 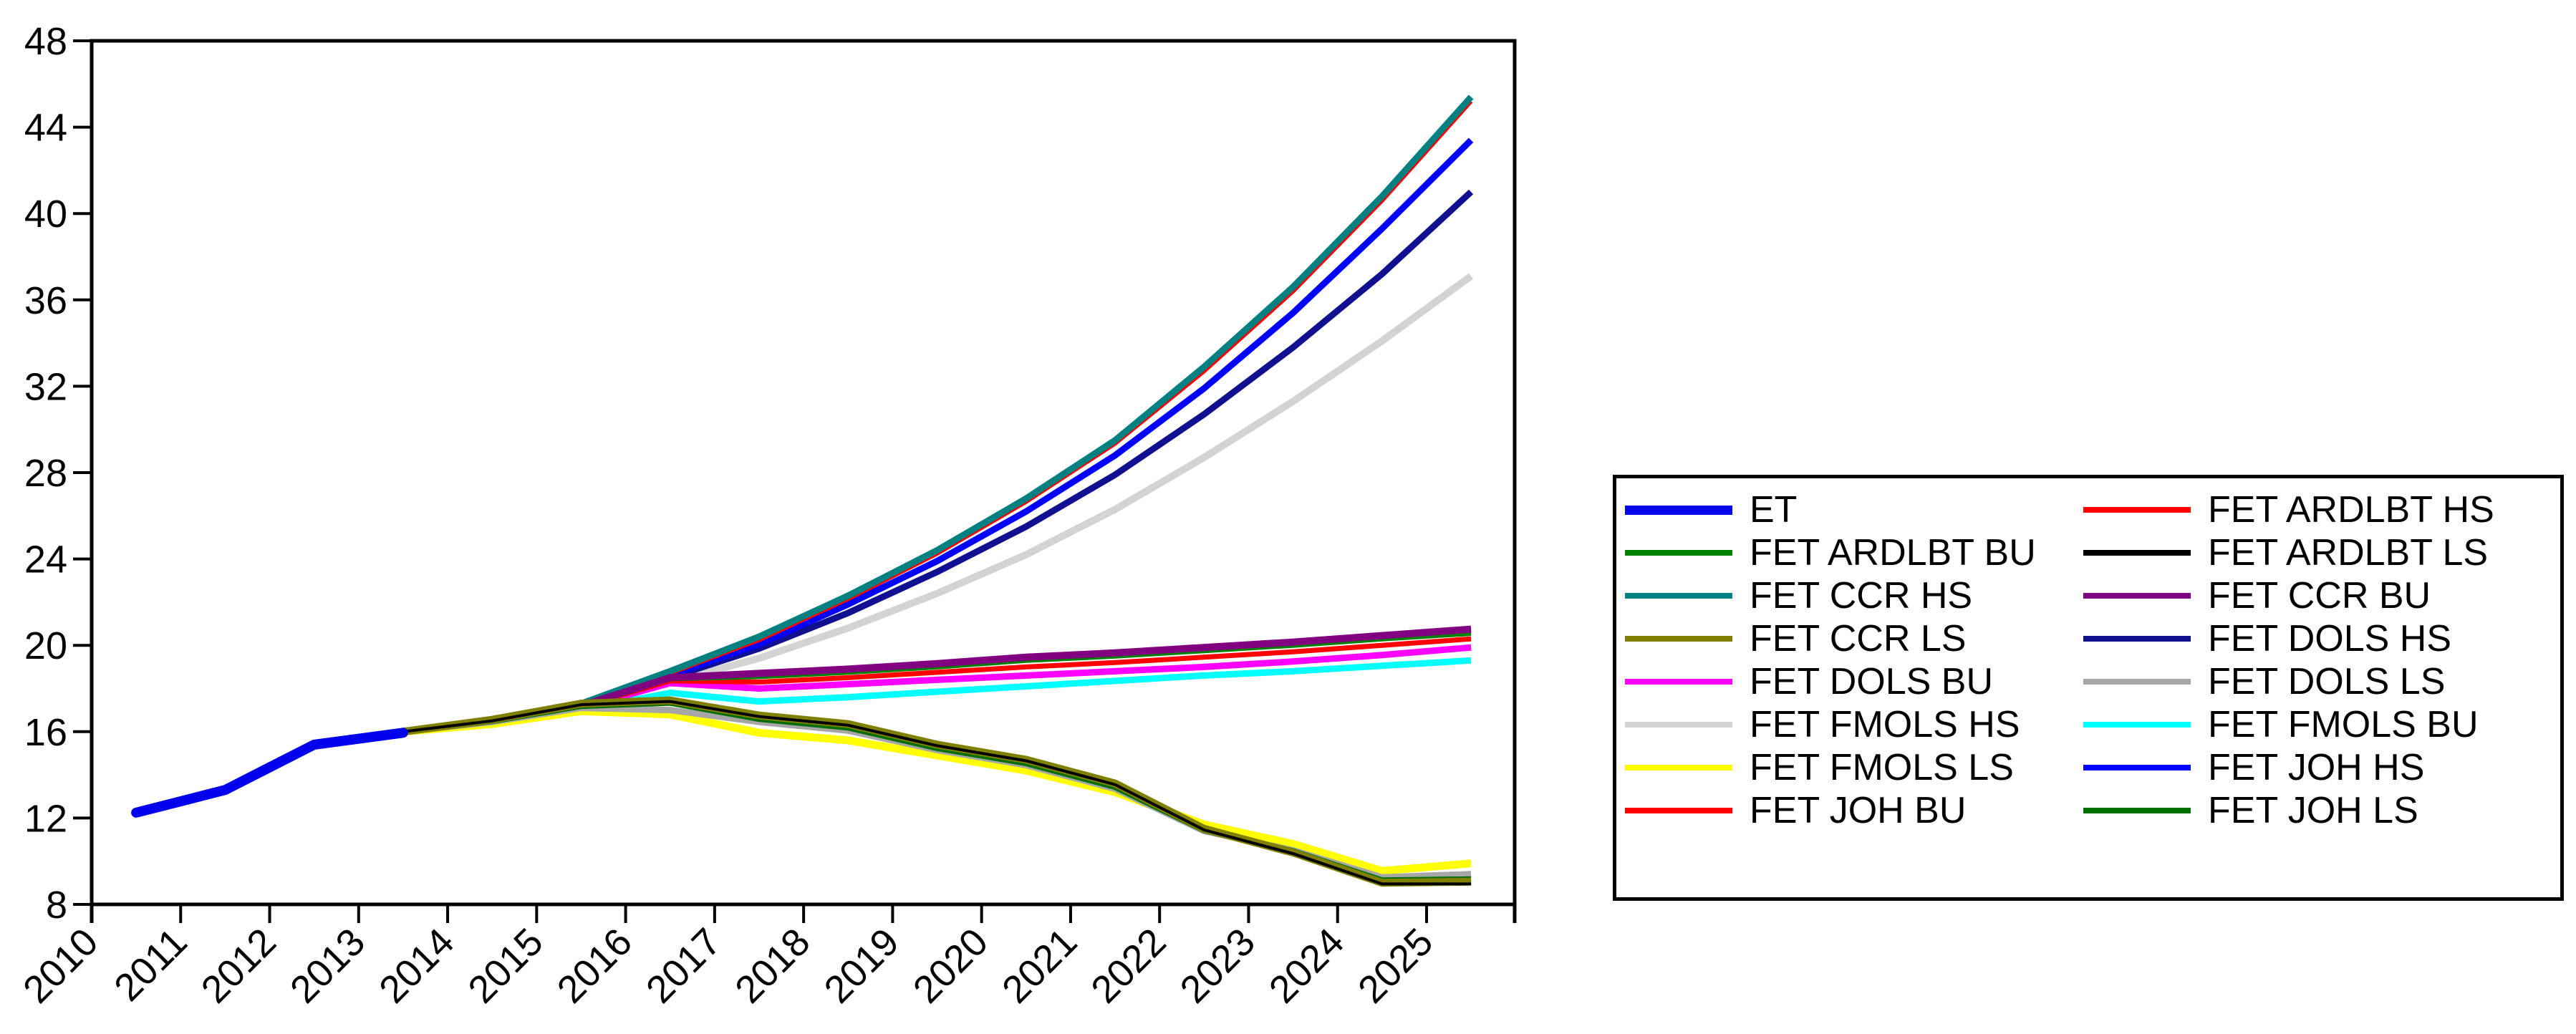 I want to click on legend-entry-fet-fmols-ls: FET FMOLS LS, so click(x=1852, y=767).